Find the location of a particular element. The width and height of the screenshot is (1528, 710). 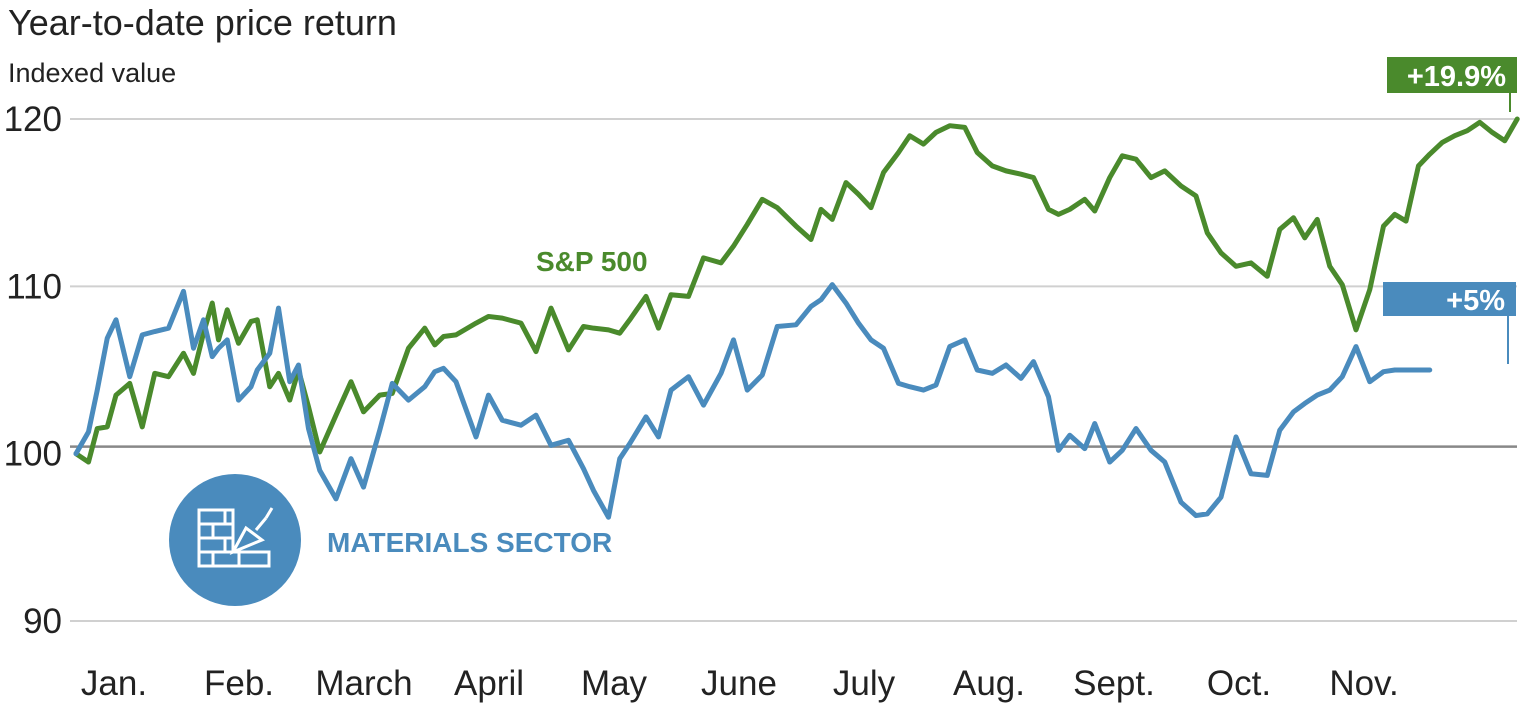

x-tick-label: Jan. is located at coordinates (114, 683).